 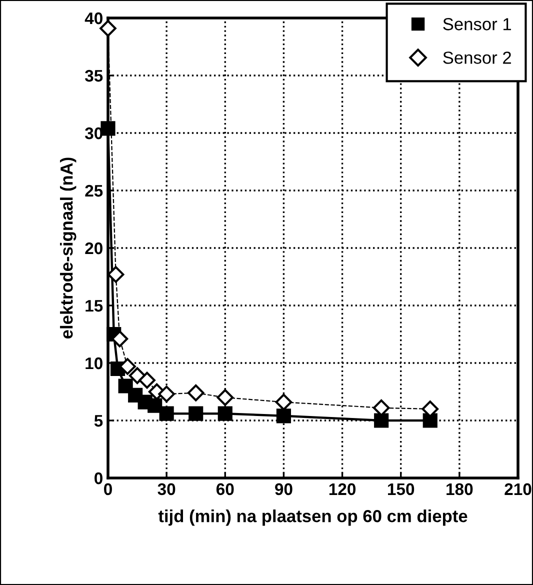 I want to click on x-axis-title: tijd (min) na plaatsen op 60 cm diepte, so click(x=313, y=518).